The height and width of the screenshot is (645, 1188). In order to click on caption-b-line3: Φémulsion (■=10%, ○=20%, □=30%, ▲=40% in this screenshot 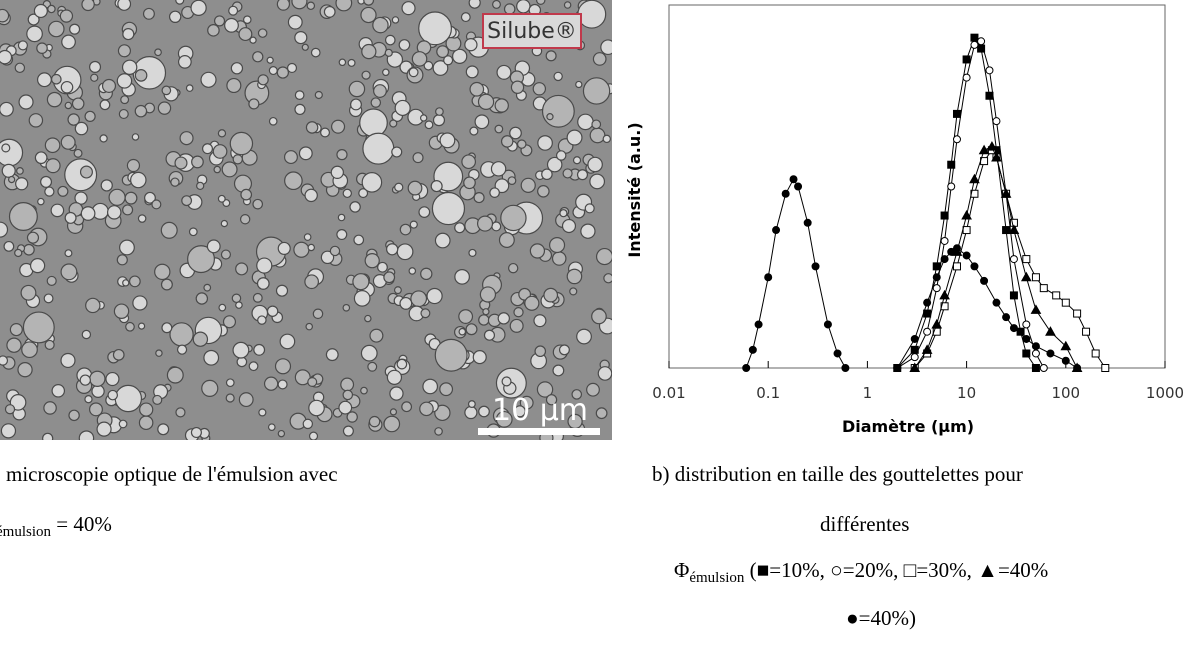, I will do `click(861, 572)`.